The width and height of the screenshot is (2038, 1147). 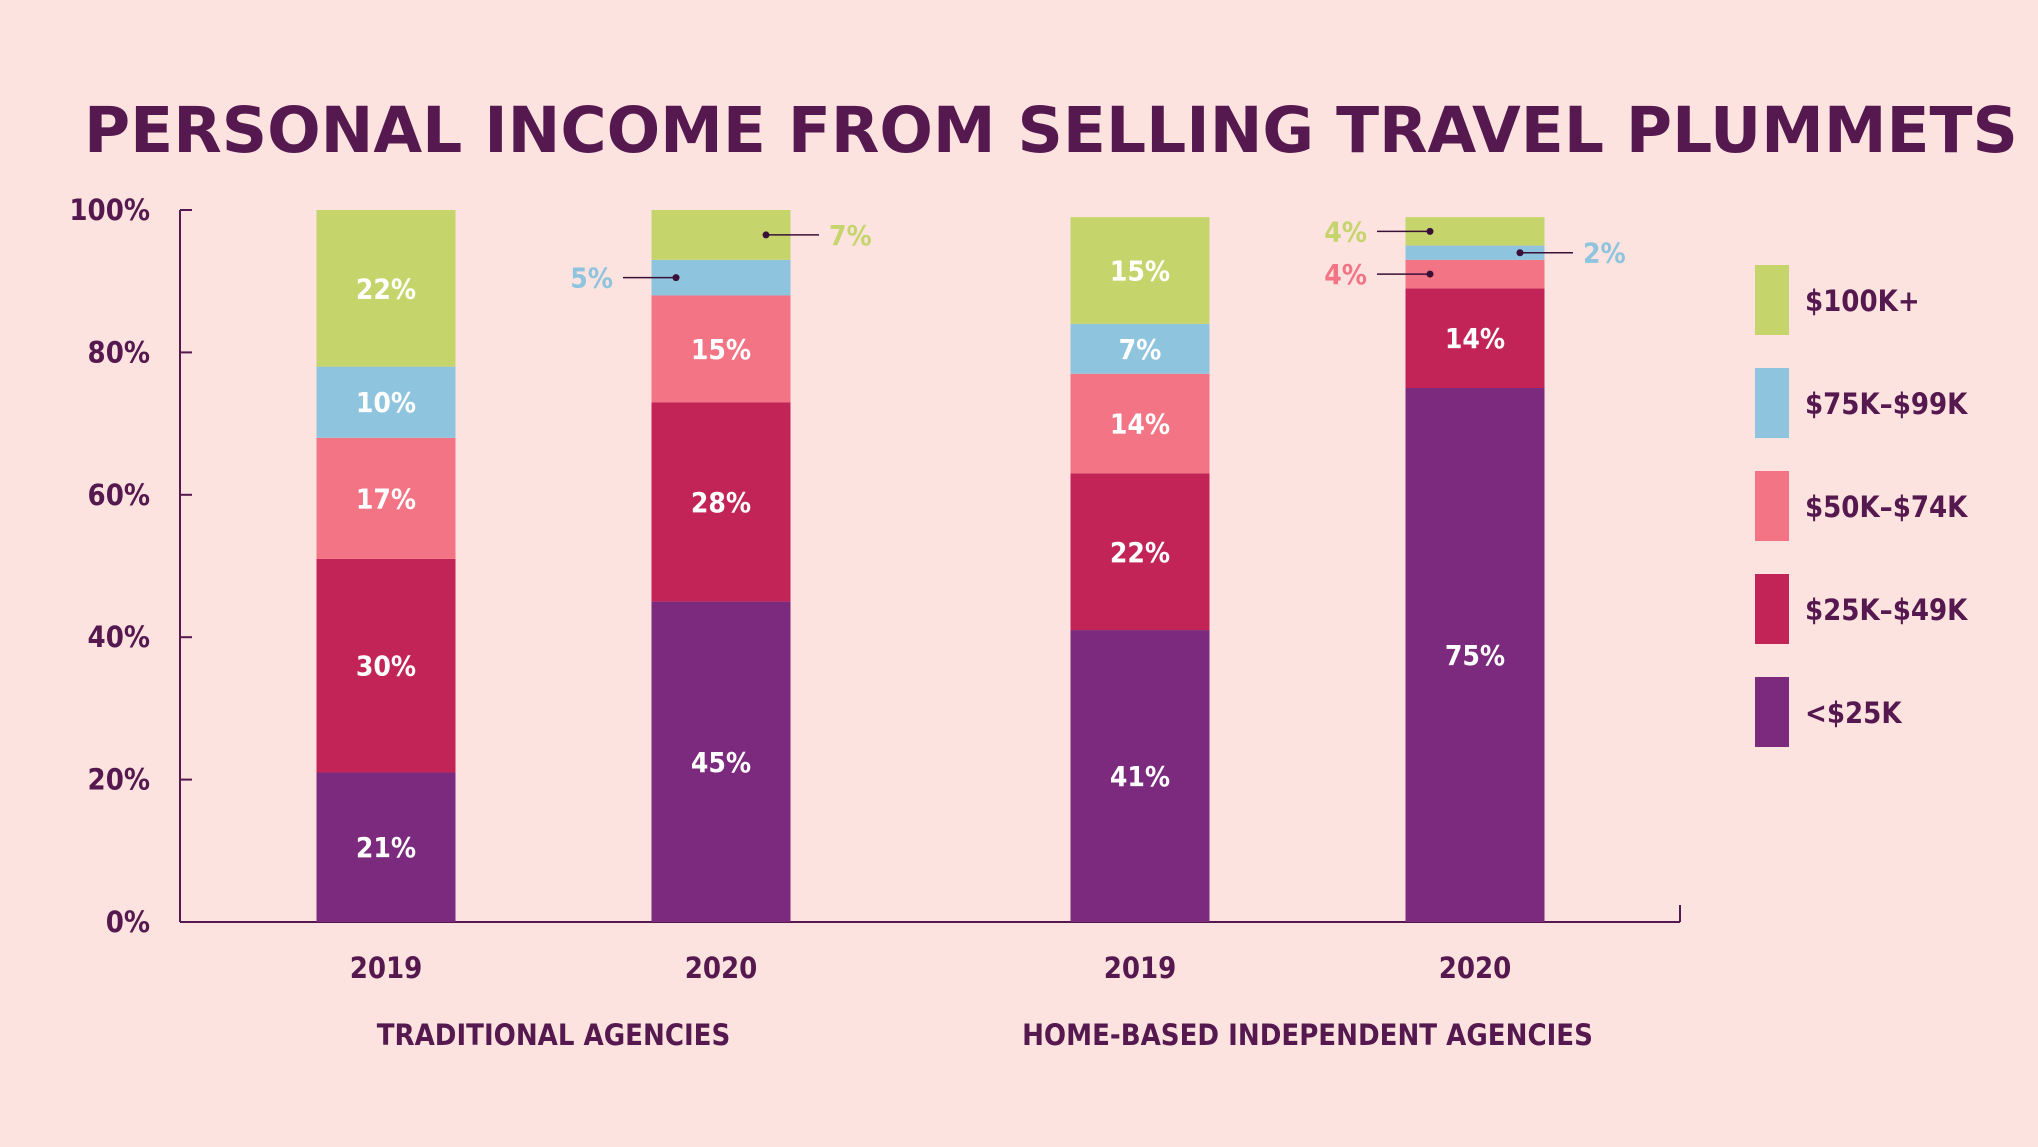 What do you see at coordinates (1862, 301) in the screenshot?
I see `legend-label: $100K+` at bounding box center [1862, 301].